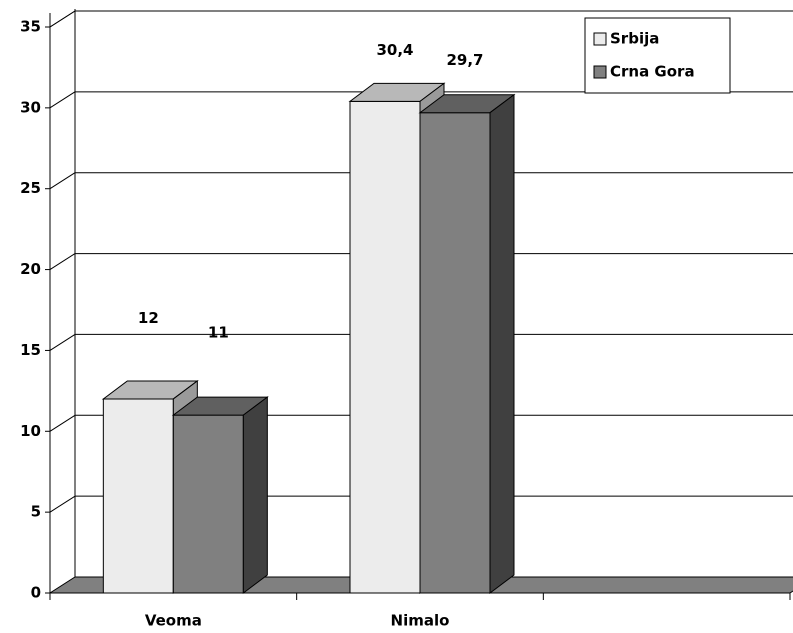 The height and width of the screenshot is (633, 793). What do you see at coordinates (652, 72) in the screenshot?
I see `legend-label: Crna Gora` at bounding box center [652, 72].